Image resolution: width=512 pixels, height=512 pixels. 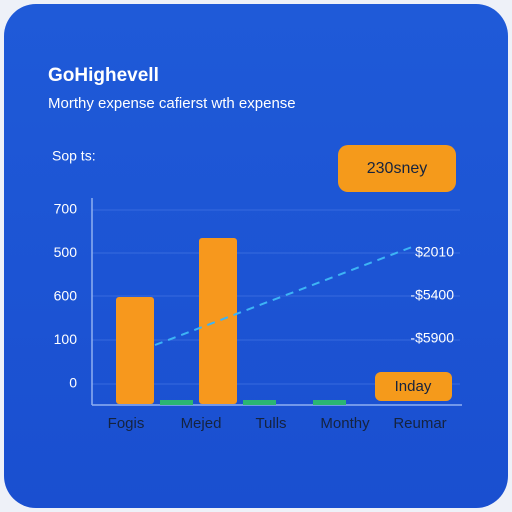 What do you see at coordinates (432, 295) in the screenshot?
I see `right-label: -$5400` at bounding box center [432, 295].